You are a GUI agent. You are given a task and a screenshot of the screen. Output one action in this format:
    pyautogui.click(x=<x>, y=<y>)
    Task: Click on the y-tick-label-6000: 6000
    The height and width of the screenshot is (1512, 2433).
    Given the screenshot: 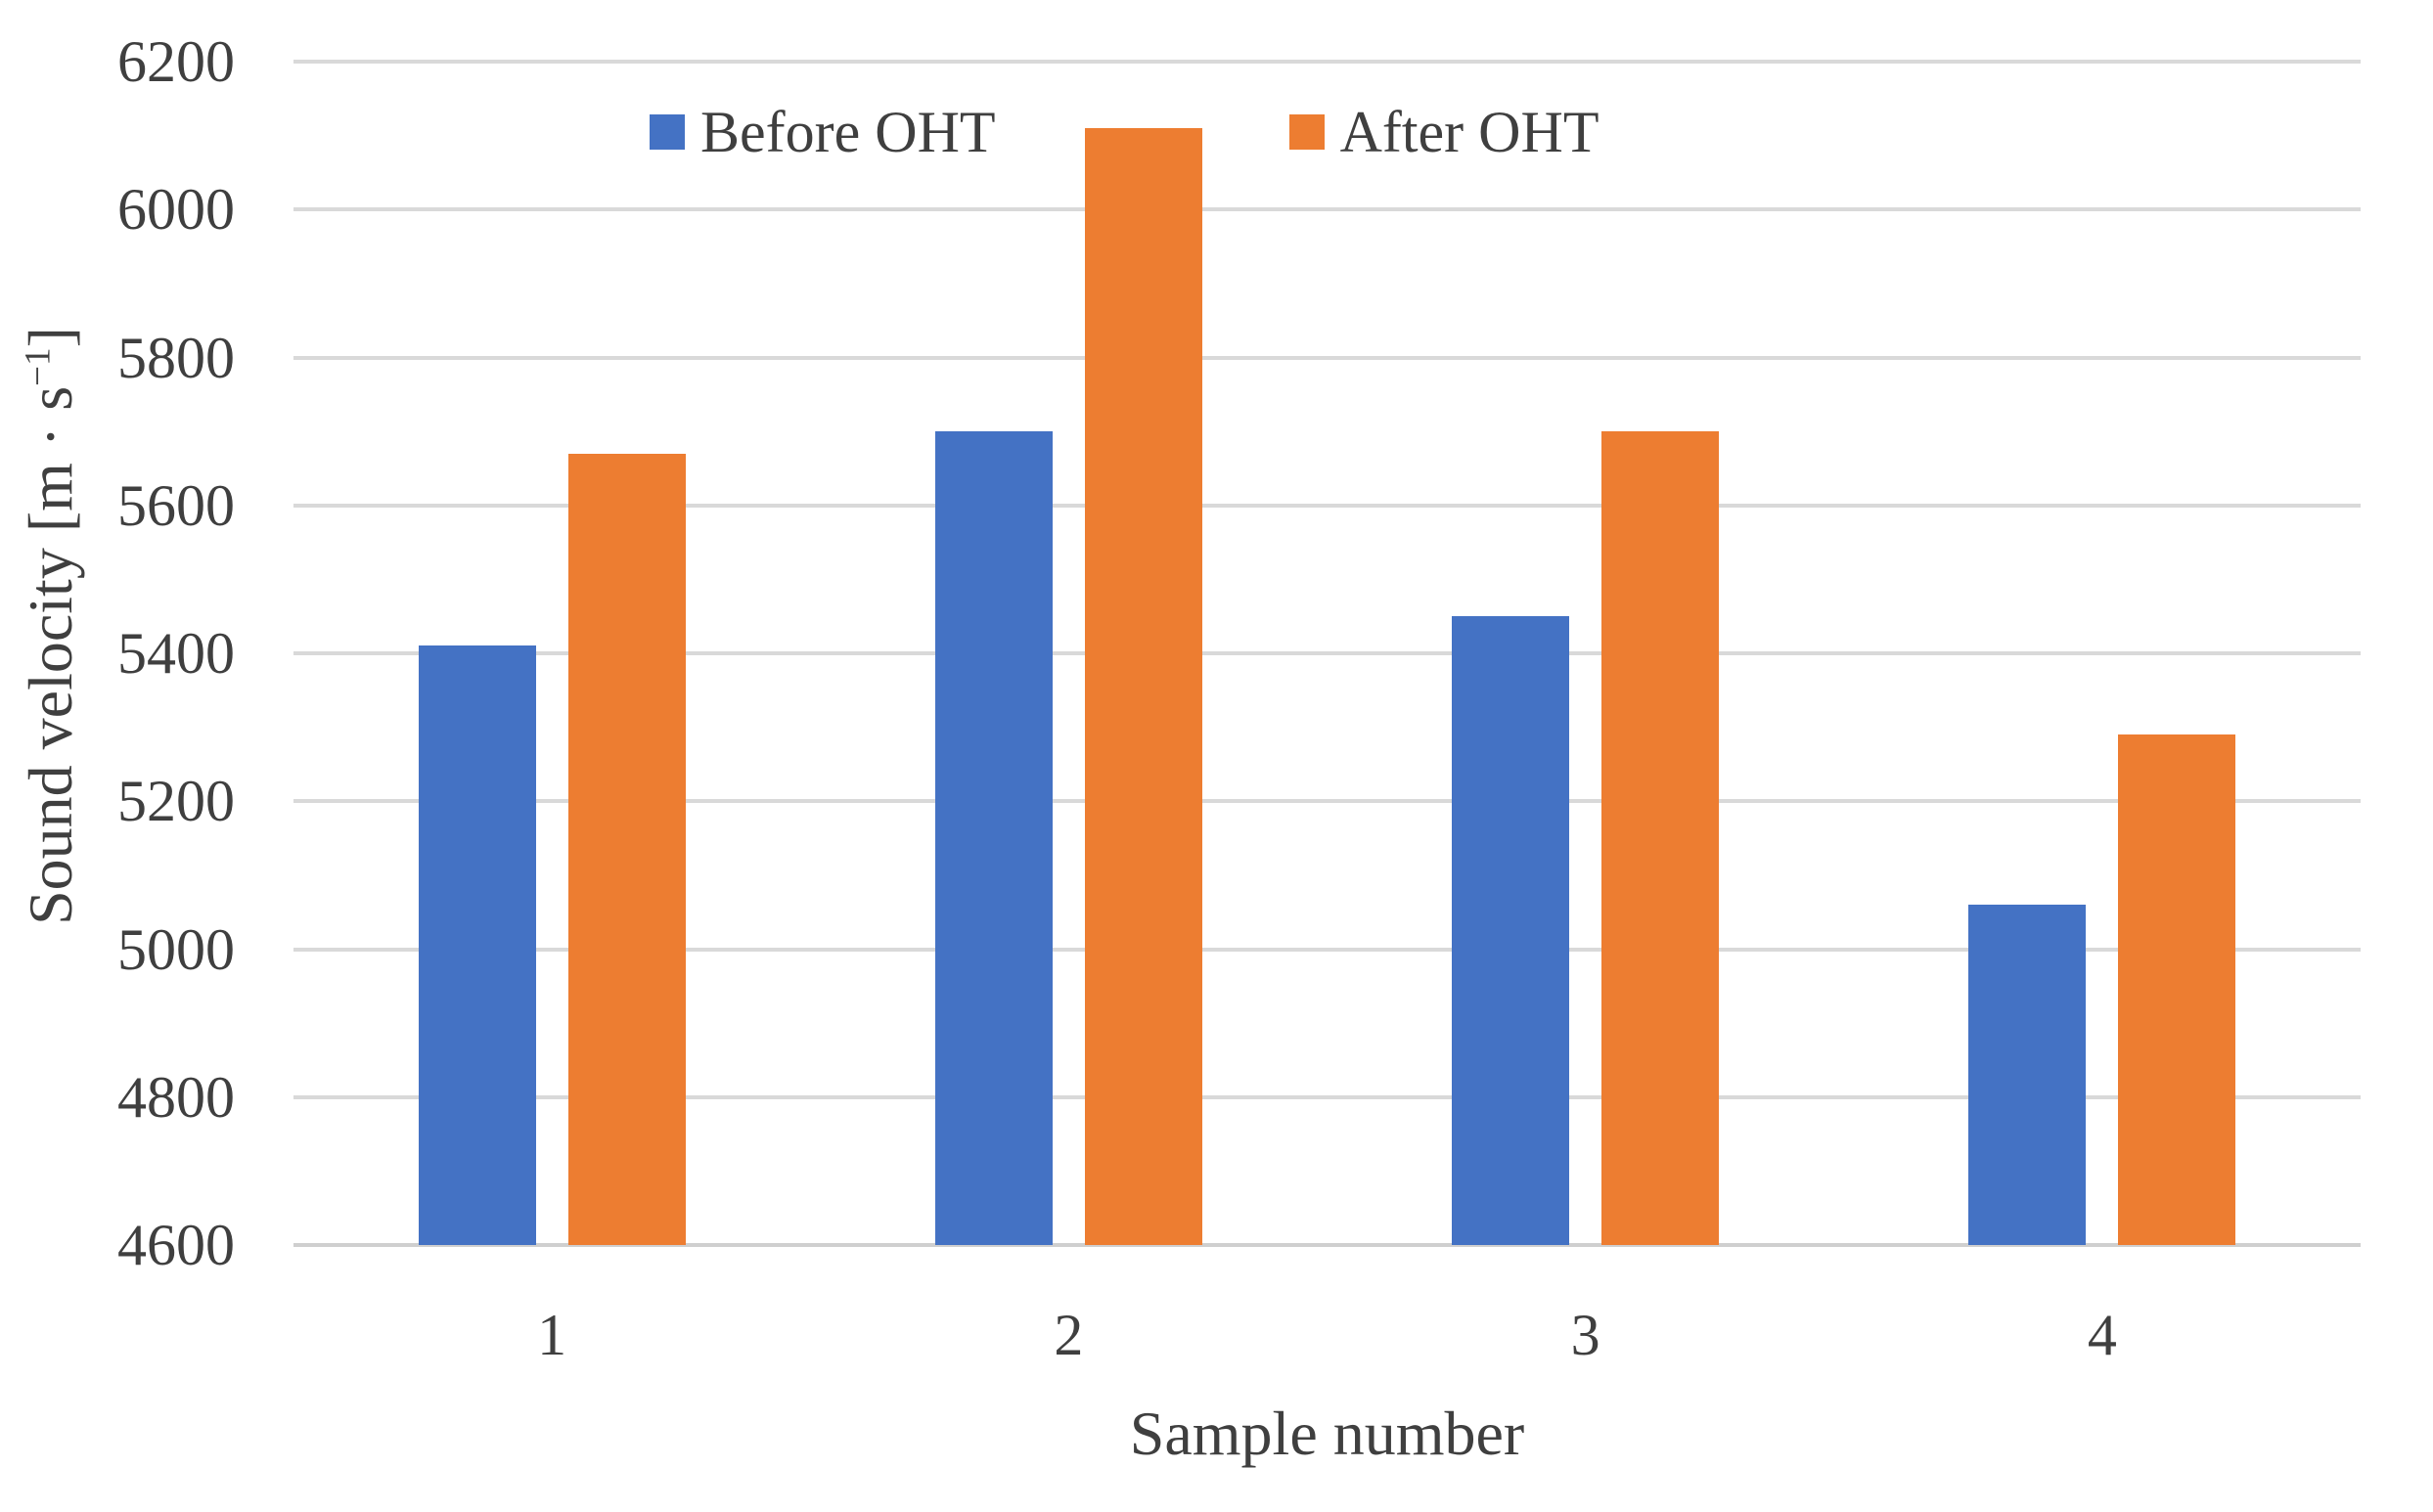 What is the action you would take?
    pyautogui.click(x=176, y=210)
    